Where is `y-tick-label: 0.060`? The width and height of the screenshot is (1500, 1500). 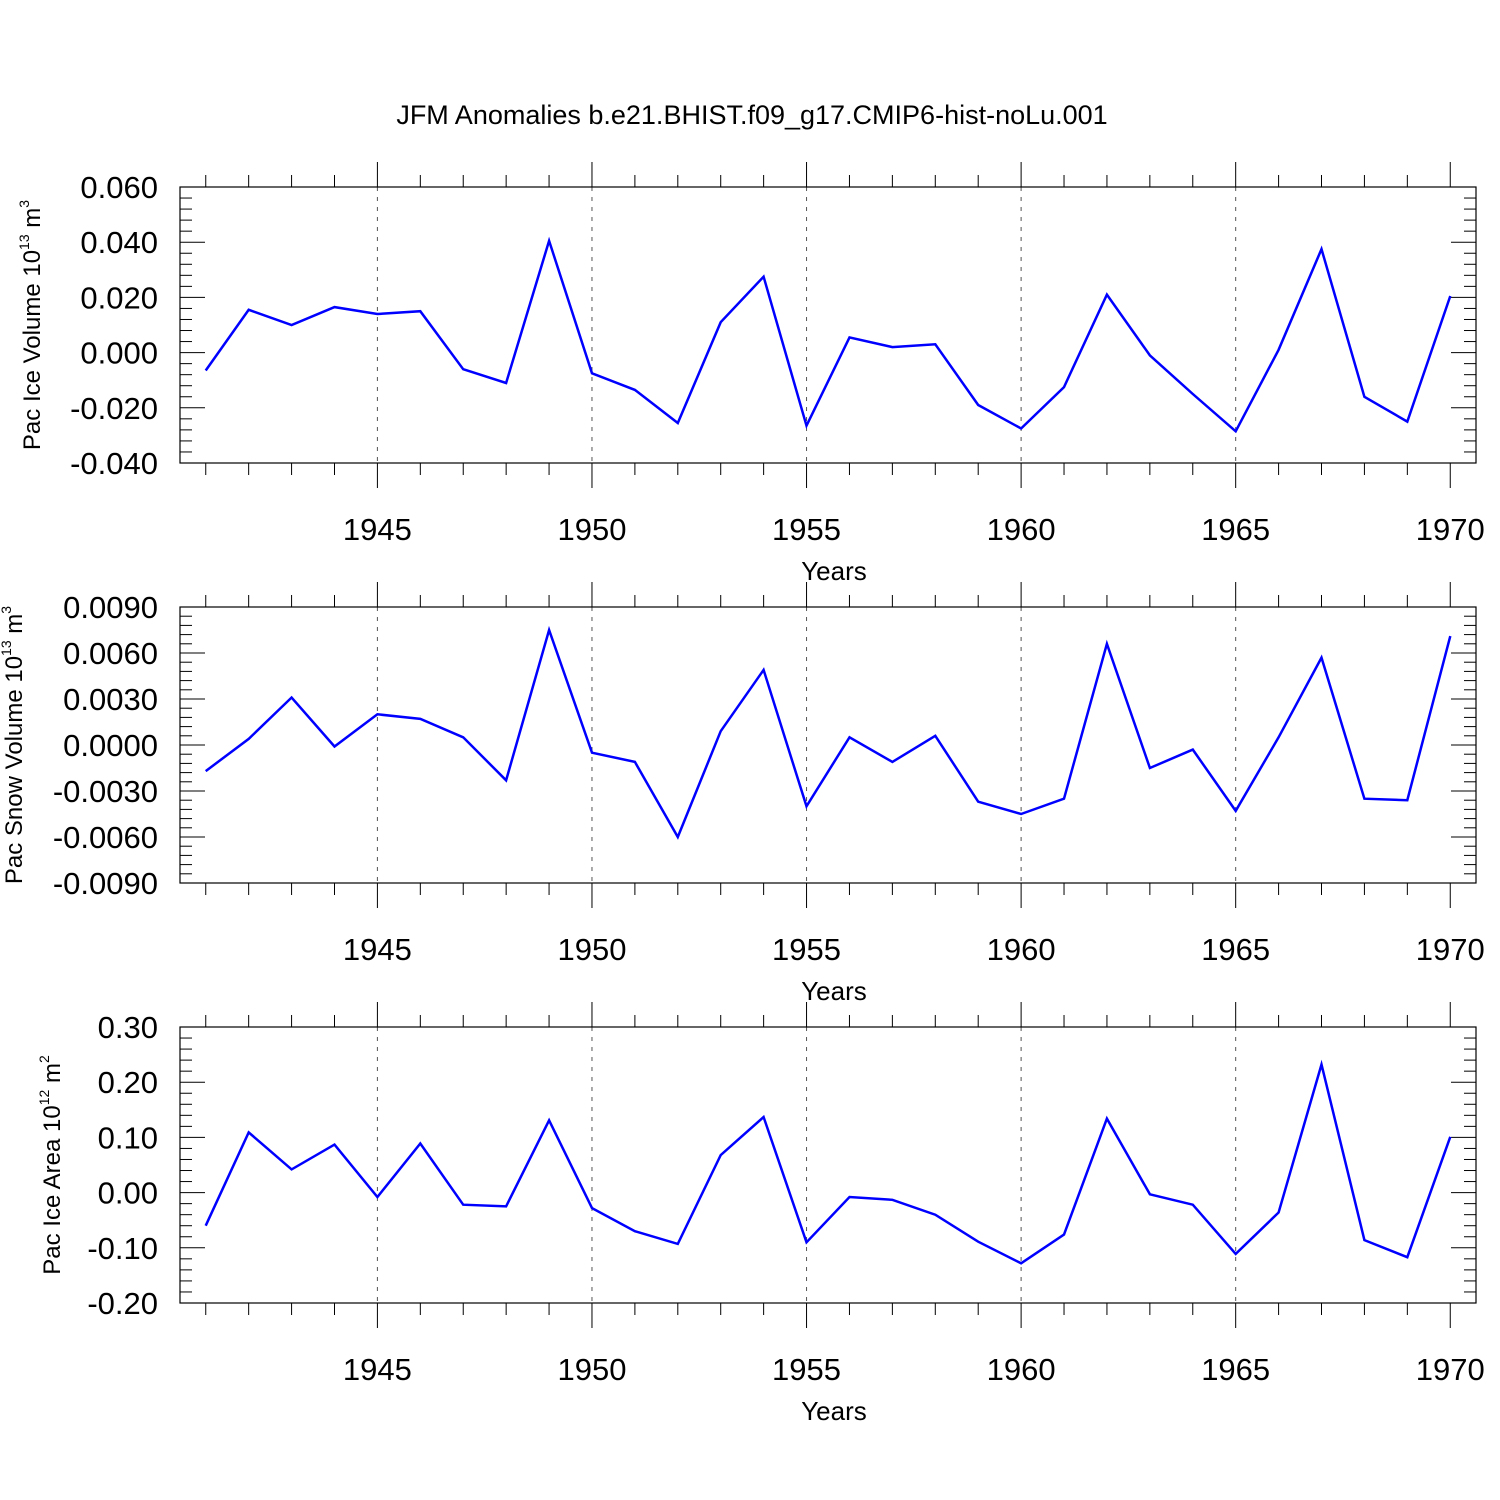 y-tick-label: 0.060 is located at coordinates (119, 187).